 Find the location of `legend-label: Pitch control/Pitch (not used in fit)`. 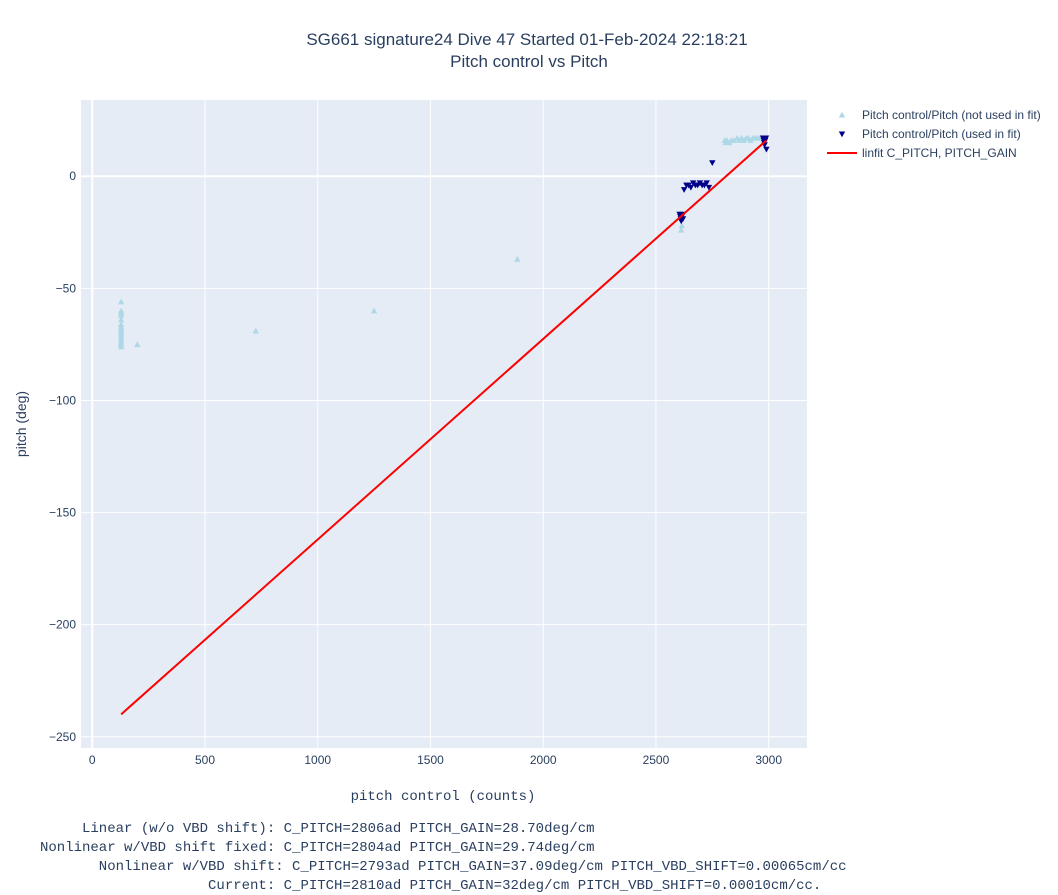

legend-label: Pitch control/Pitch (not used in fit) is located at coordinates (951, 115).